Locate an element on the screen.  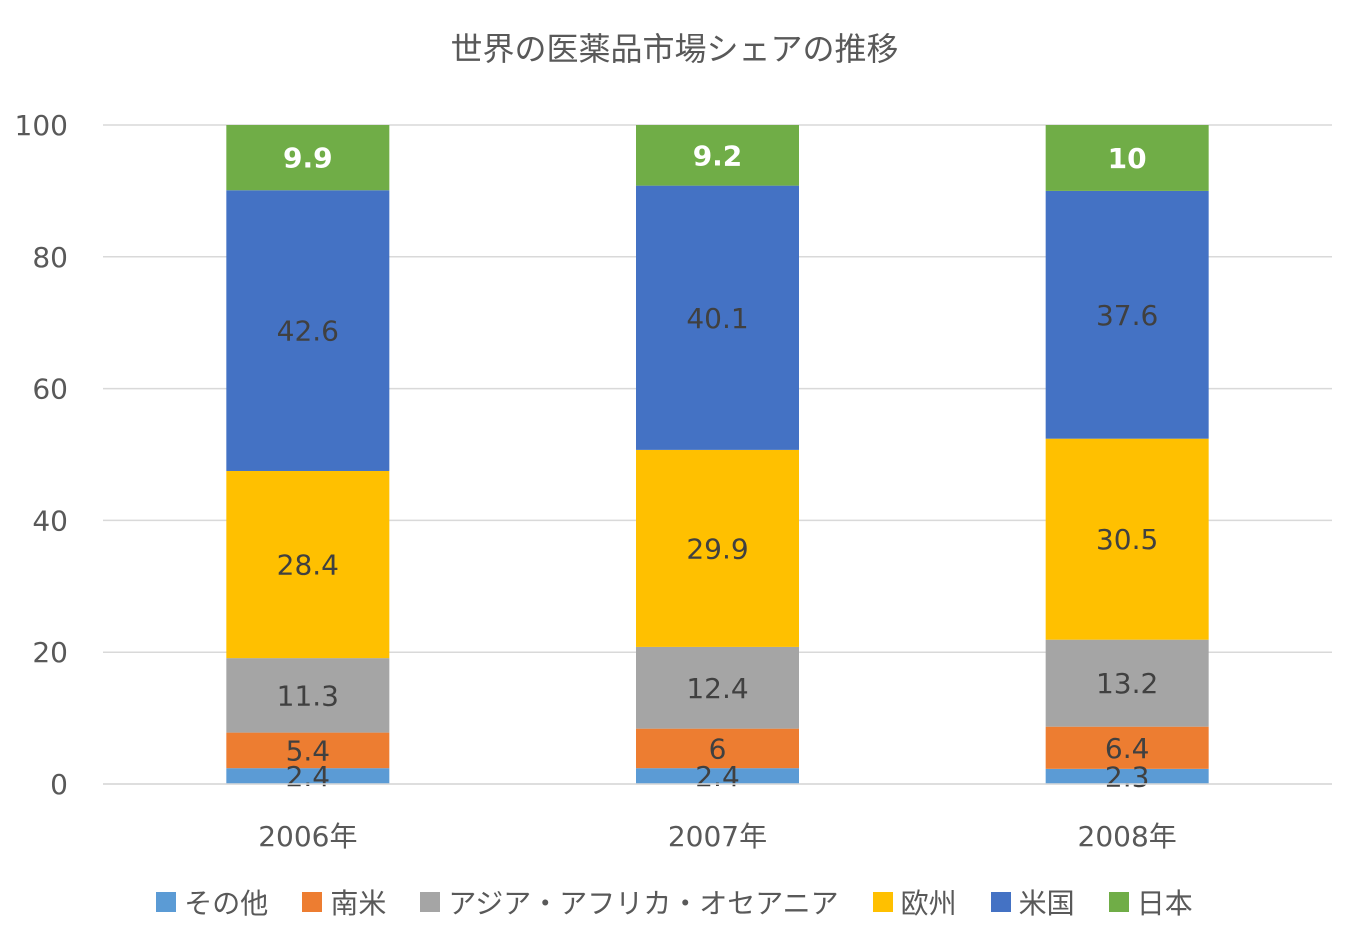
data-label: 9.2 is located at coordinates (718, 155).